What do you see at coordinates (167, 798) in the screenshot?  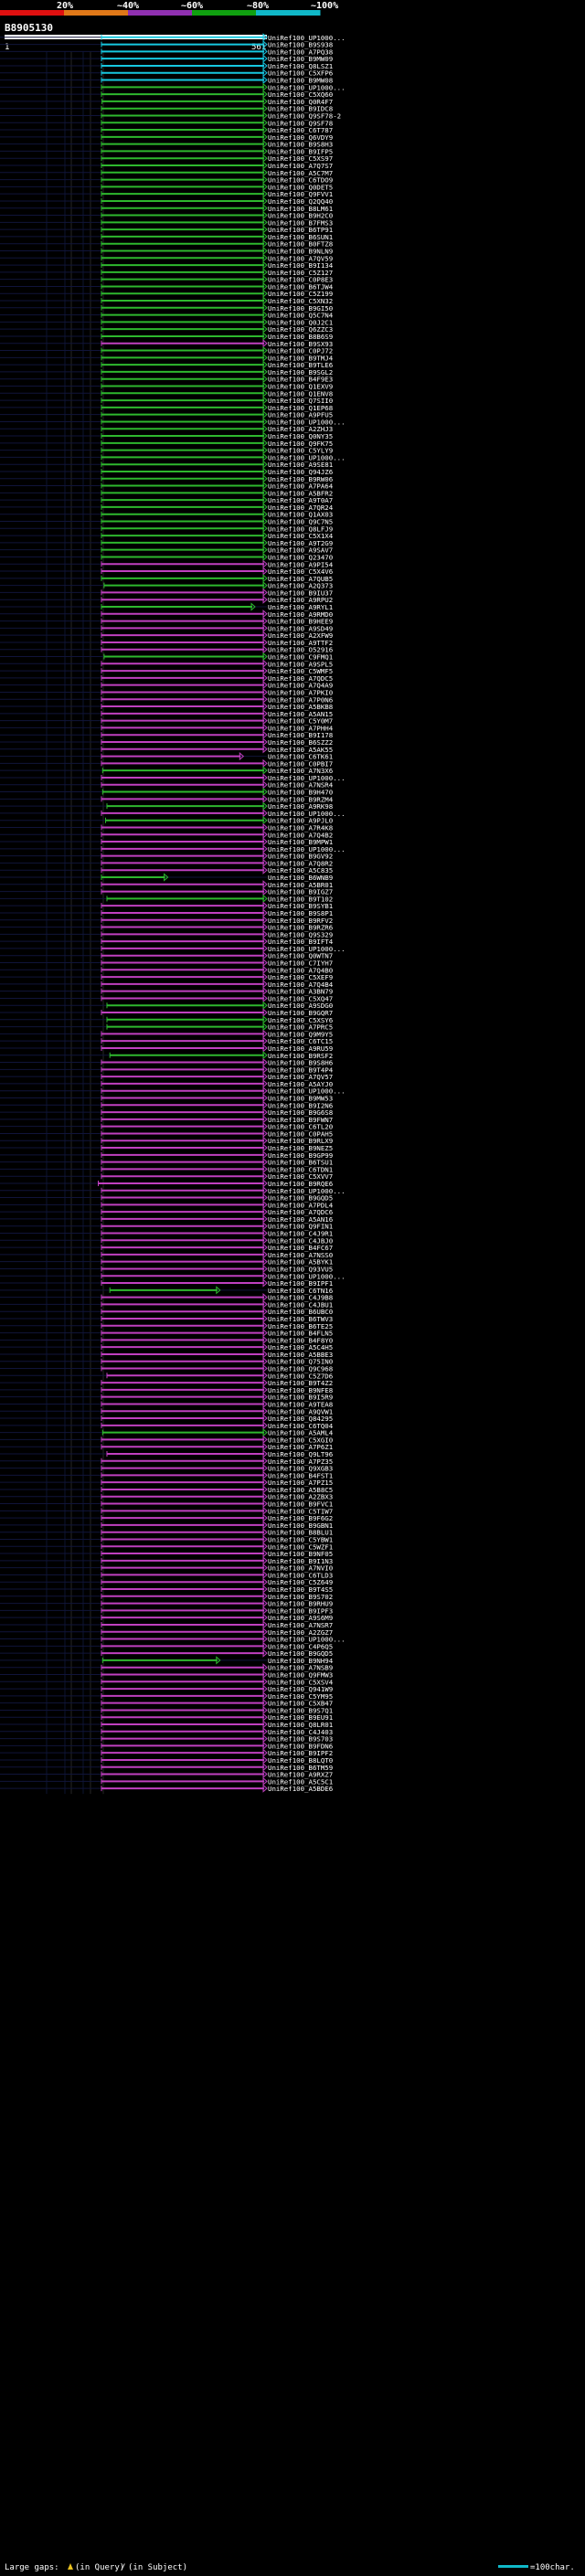 I see `hit-row: UniRef100_B9RZM4` at bounding box center [167, 798].